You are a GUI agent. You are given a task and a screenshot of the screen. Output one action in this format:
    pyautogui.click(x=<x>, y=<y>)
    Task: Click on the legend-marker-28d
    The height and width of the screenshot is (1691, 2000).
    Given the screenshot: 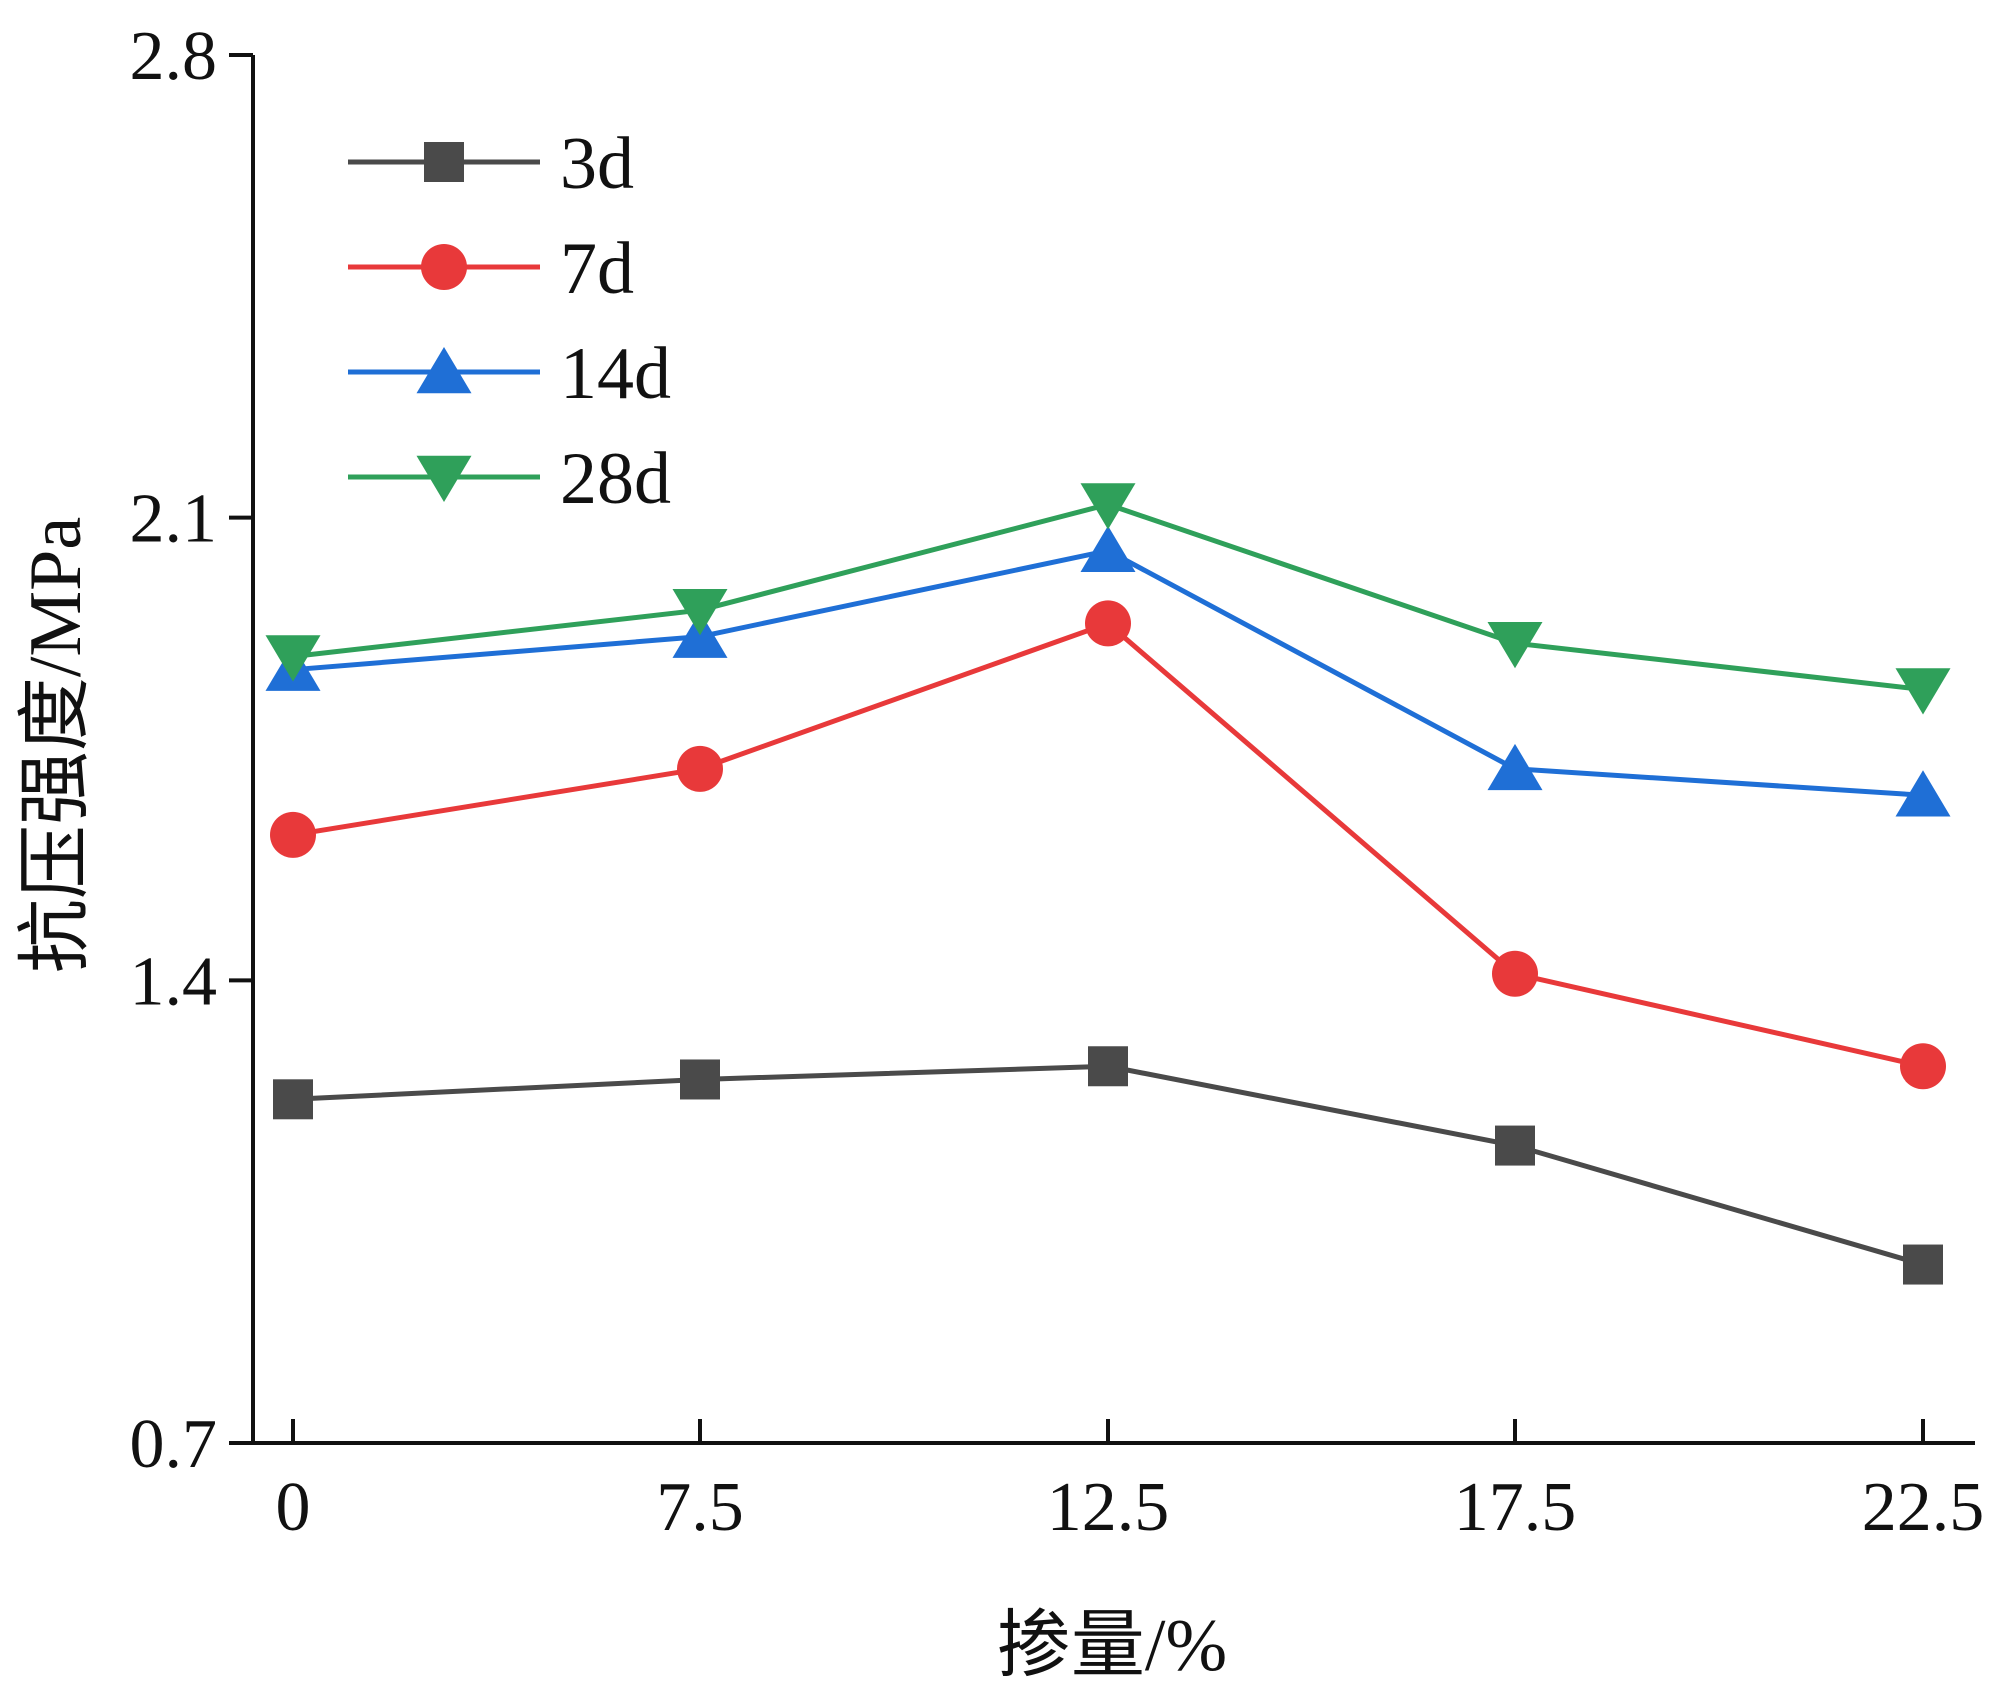 What is the action you would take?
    pyautogui.click(x=444, y=478)
    